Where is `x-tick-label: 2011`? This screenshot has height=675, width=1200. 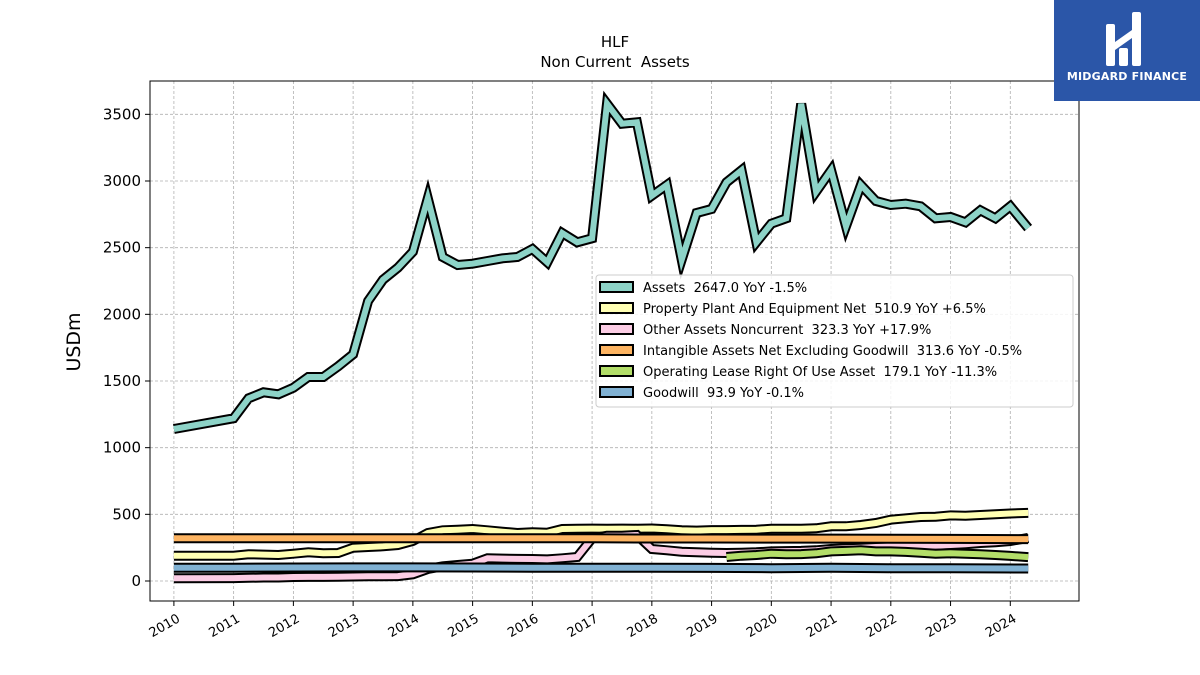
x-tick-label: 2011 is located at coordinates (224, 626).